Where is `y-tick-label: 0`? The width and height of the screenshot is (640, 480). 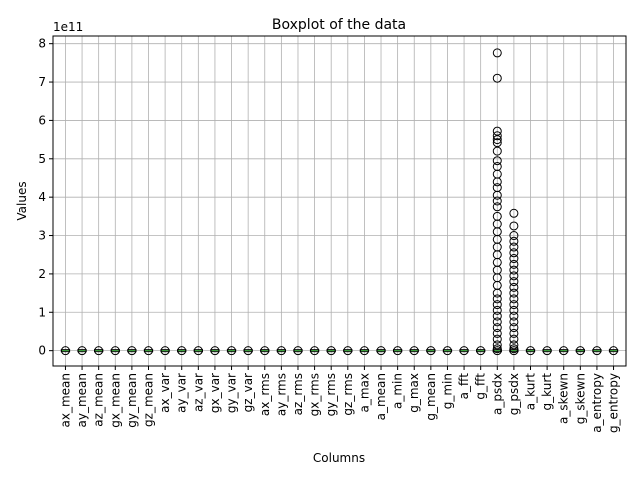
y-tick-label: 0 is located at coordinates (42, 351).